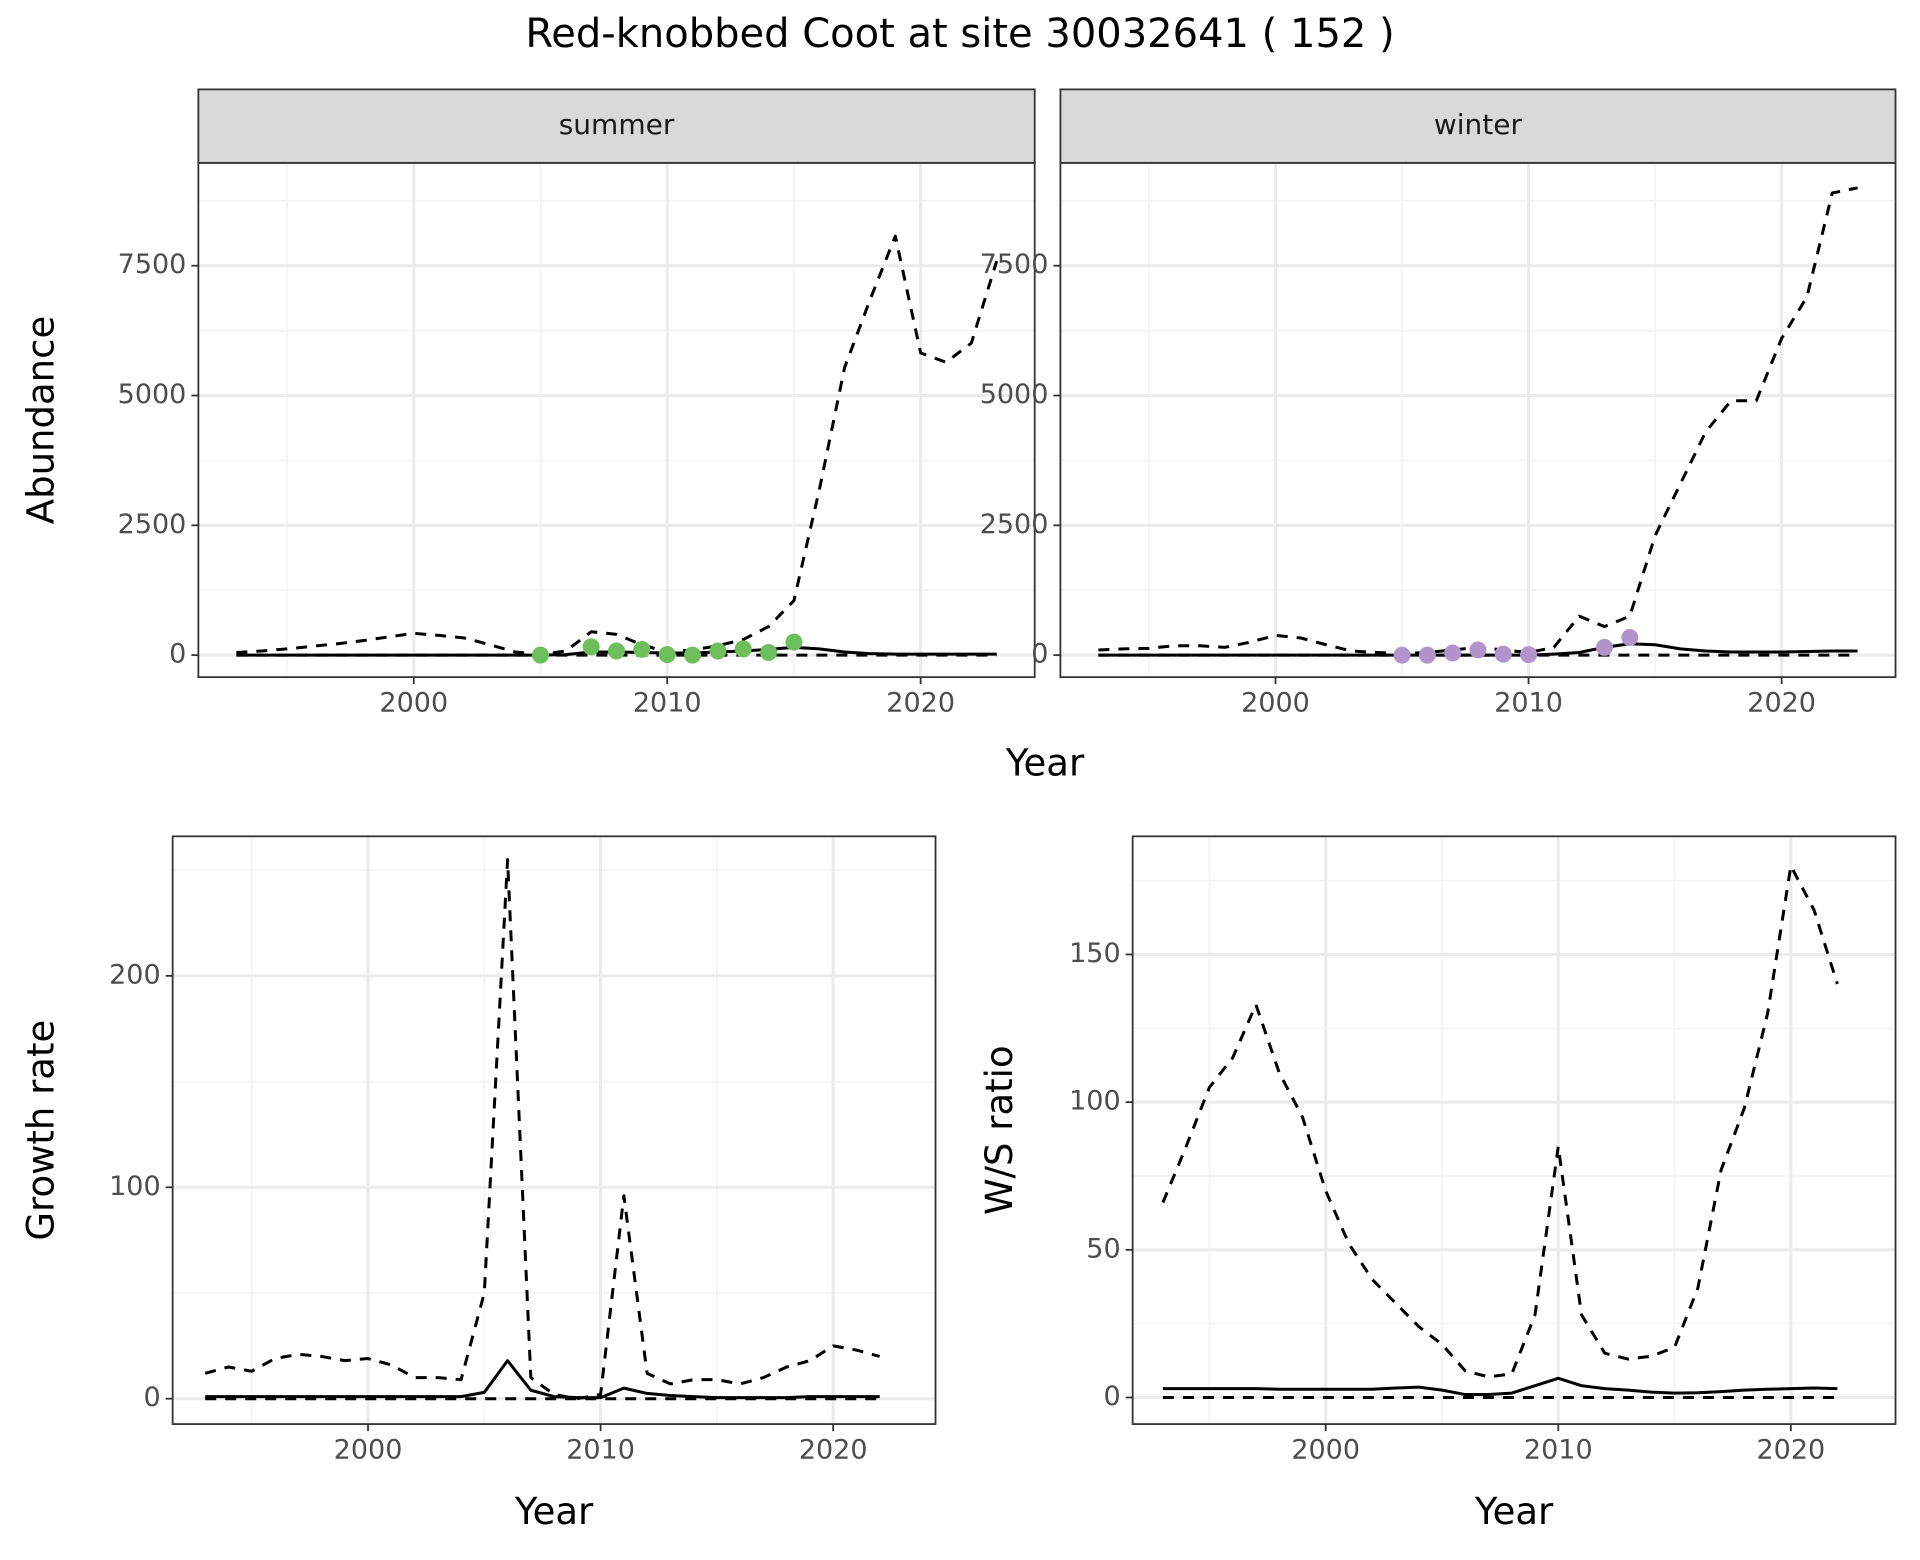 Image resolution: width=1920 pixels, height=1560 pixels. Describe the element at coordinates (999, 1130) in the screenshot. I see `y-axis-title: W/S ratio` at that location.